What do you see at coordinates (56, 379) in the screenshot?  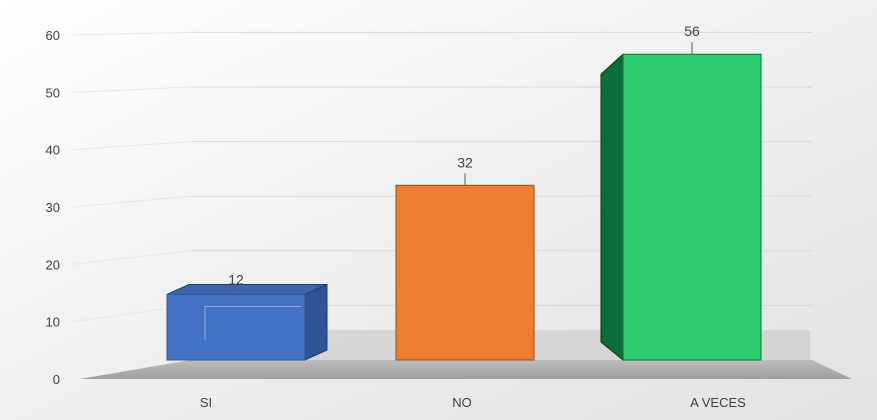 I see `y-tick-label: 0` at bounding box center [56, 379].